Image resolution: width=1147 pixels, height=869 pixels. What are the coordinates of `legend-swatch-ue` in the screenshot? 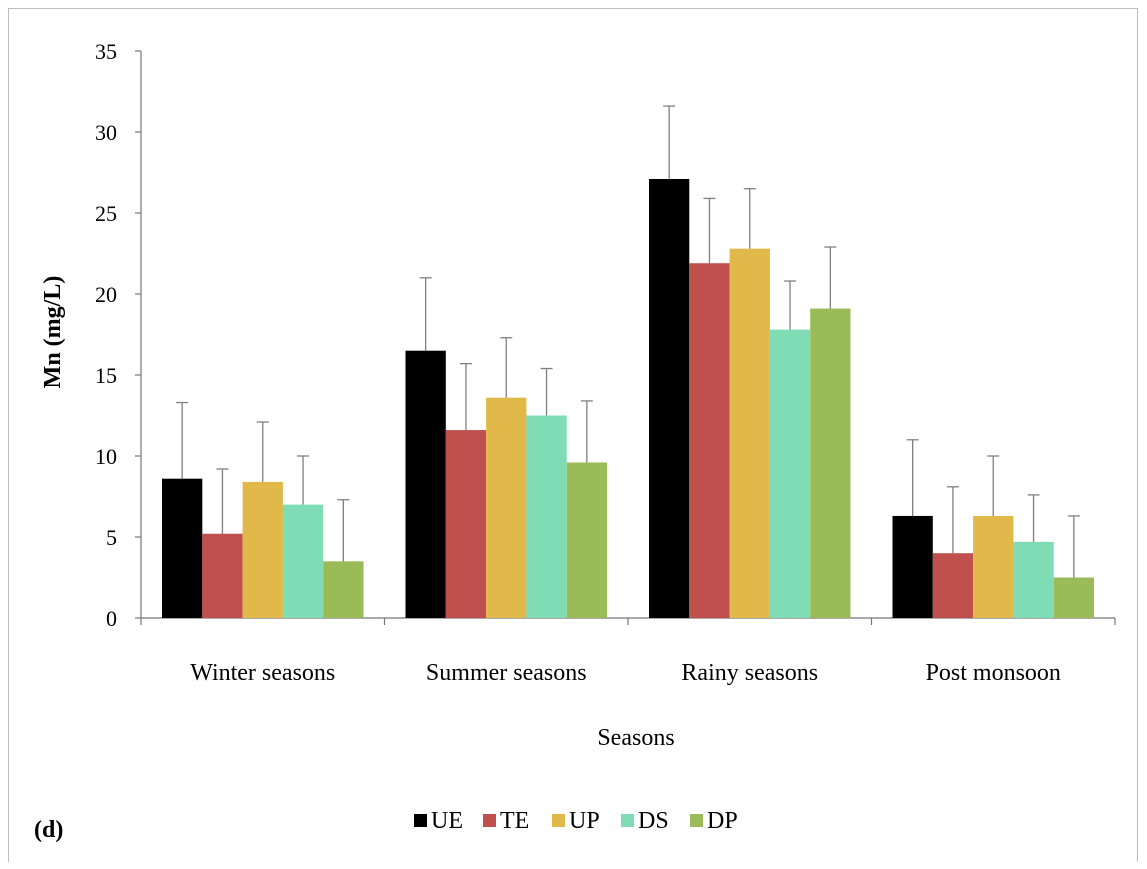 It's located at (420, 820).